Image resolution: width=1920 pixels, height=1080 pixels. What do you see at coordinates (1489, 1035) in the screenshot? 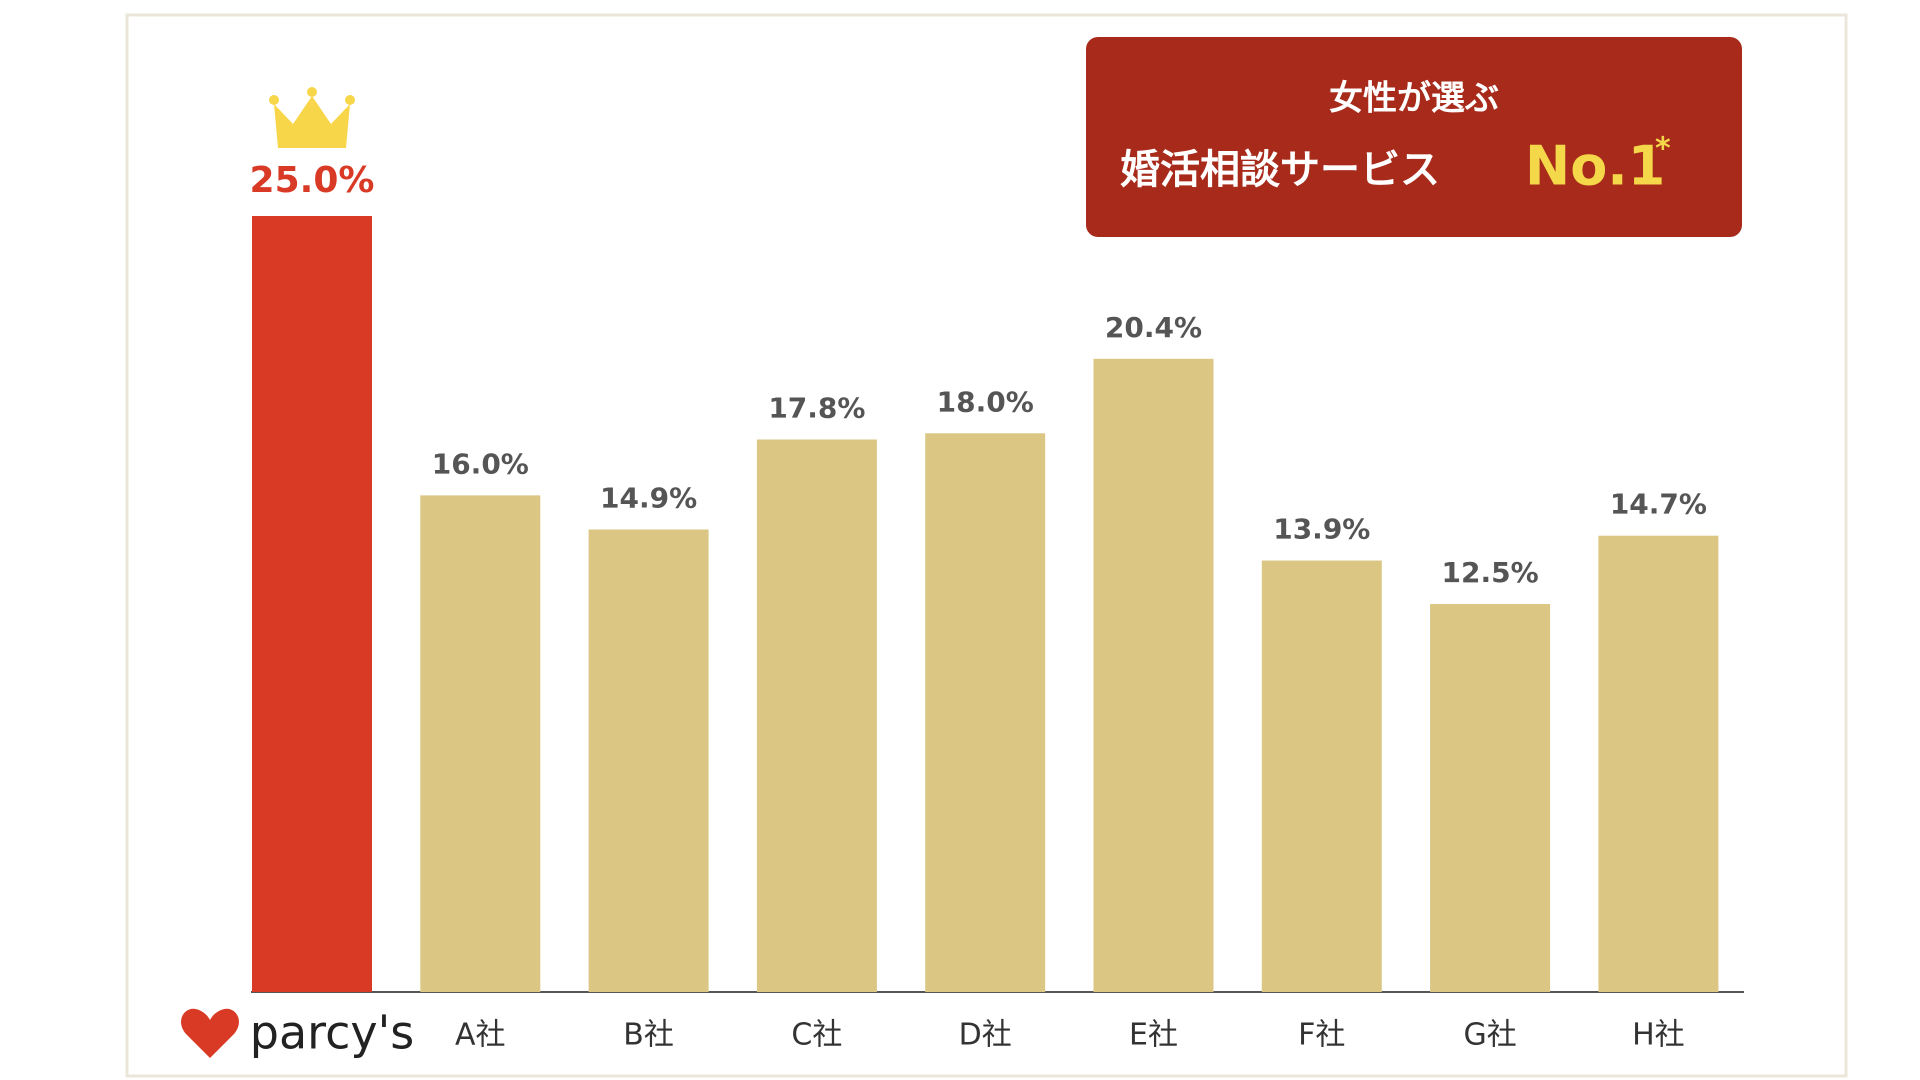
I see `x-tick-label: G社` at bounding box center [1489, 1035].